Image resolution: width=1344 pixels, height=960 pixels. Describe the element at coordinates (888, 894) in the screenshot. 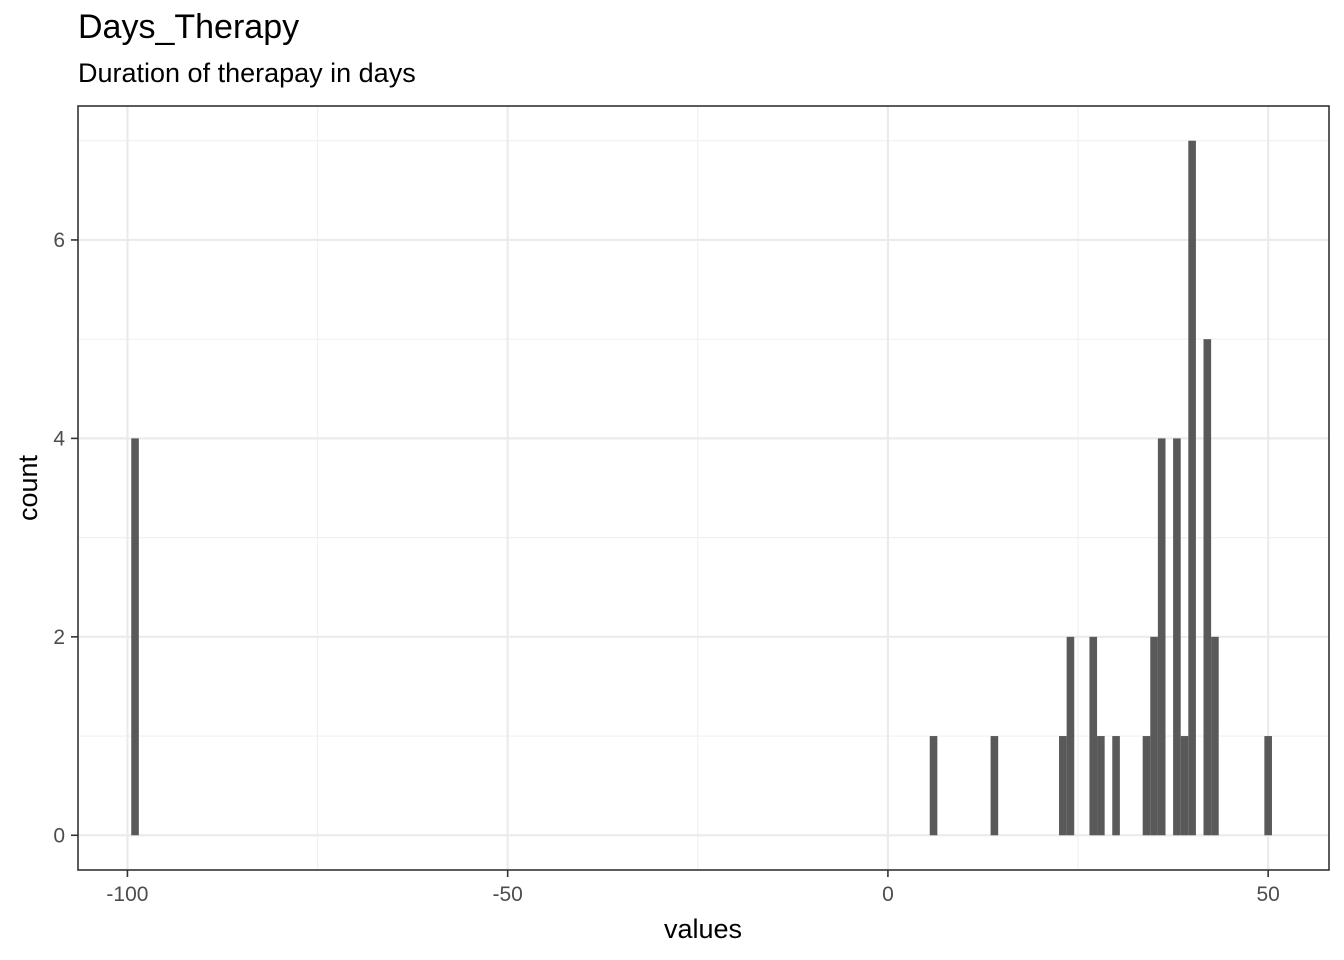

I see `x-tick-label: 0` at that location.